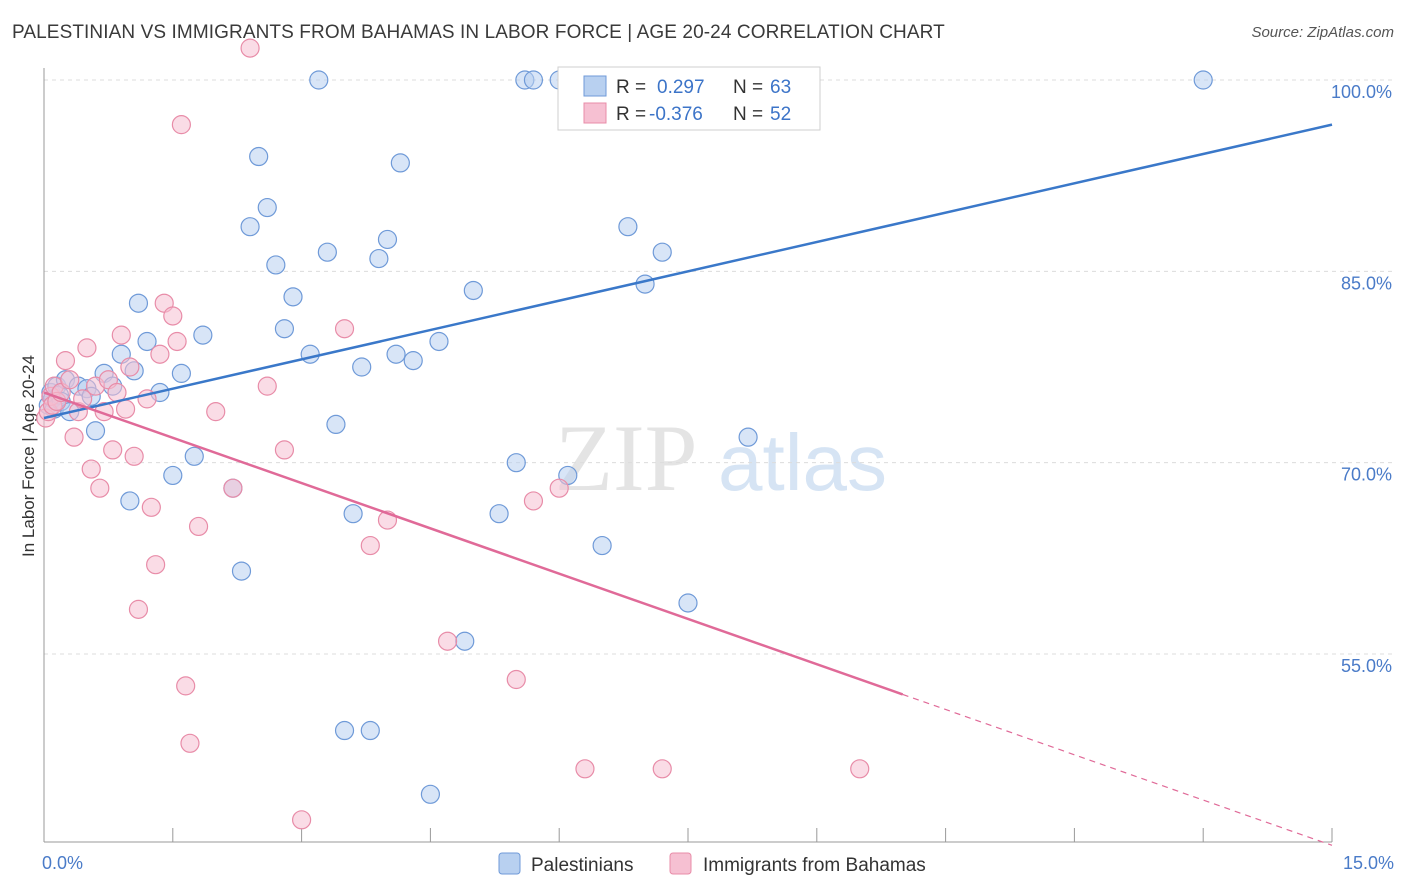  What do you see at coordinates (780, 87) in the screenshot?
I see `n-value-1: 63` at bounding box center [780, 87].